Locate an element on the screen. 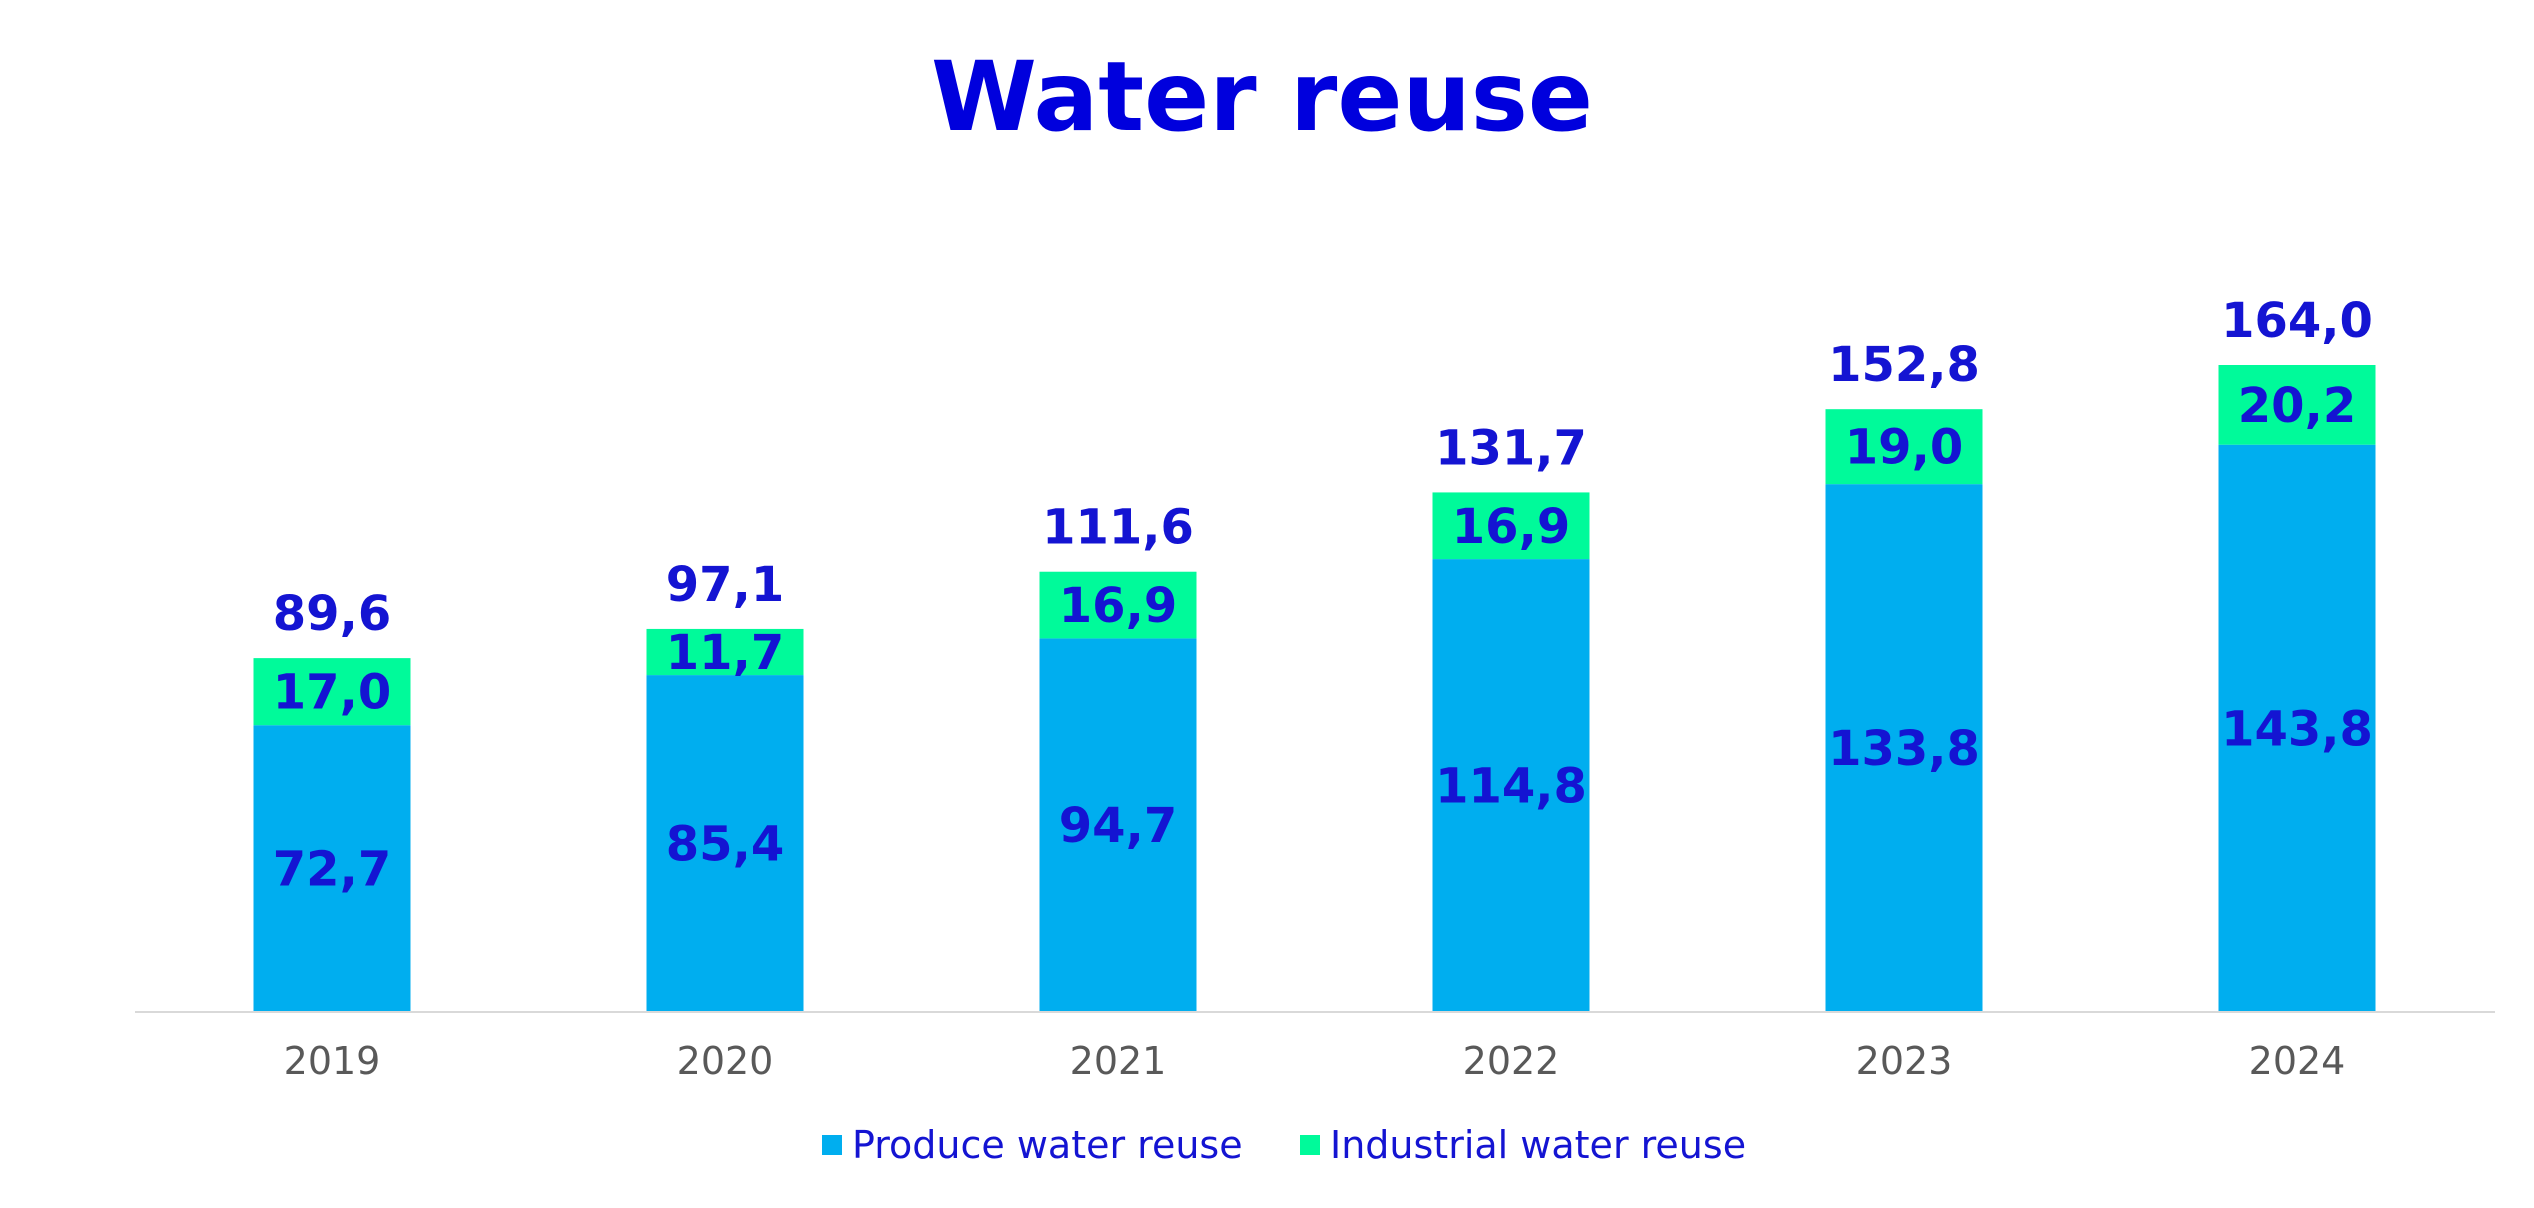 This screenshot has width=2534, height=1208. x-tick-2022: 2022 is located at coordinates (1511, 1061).